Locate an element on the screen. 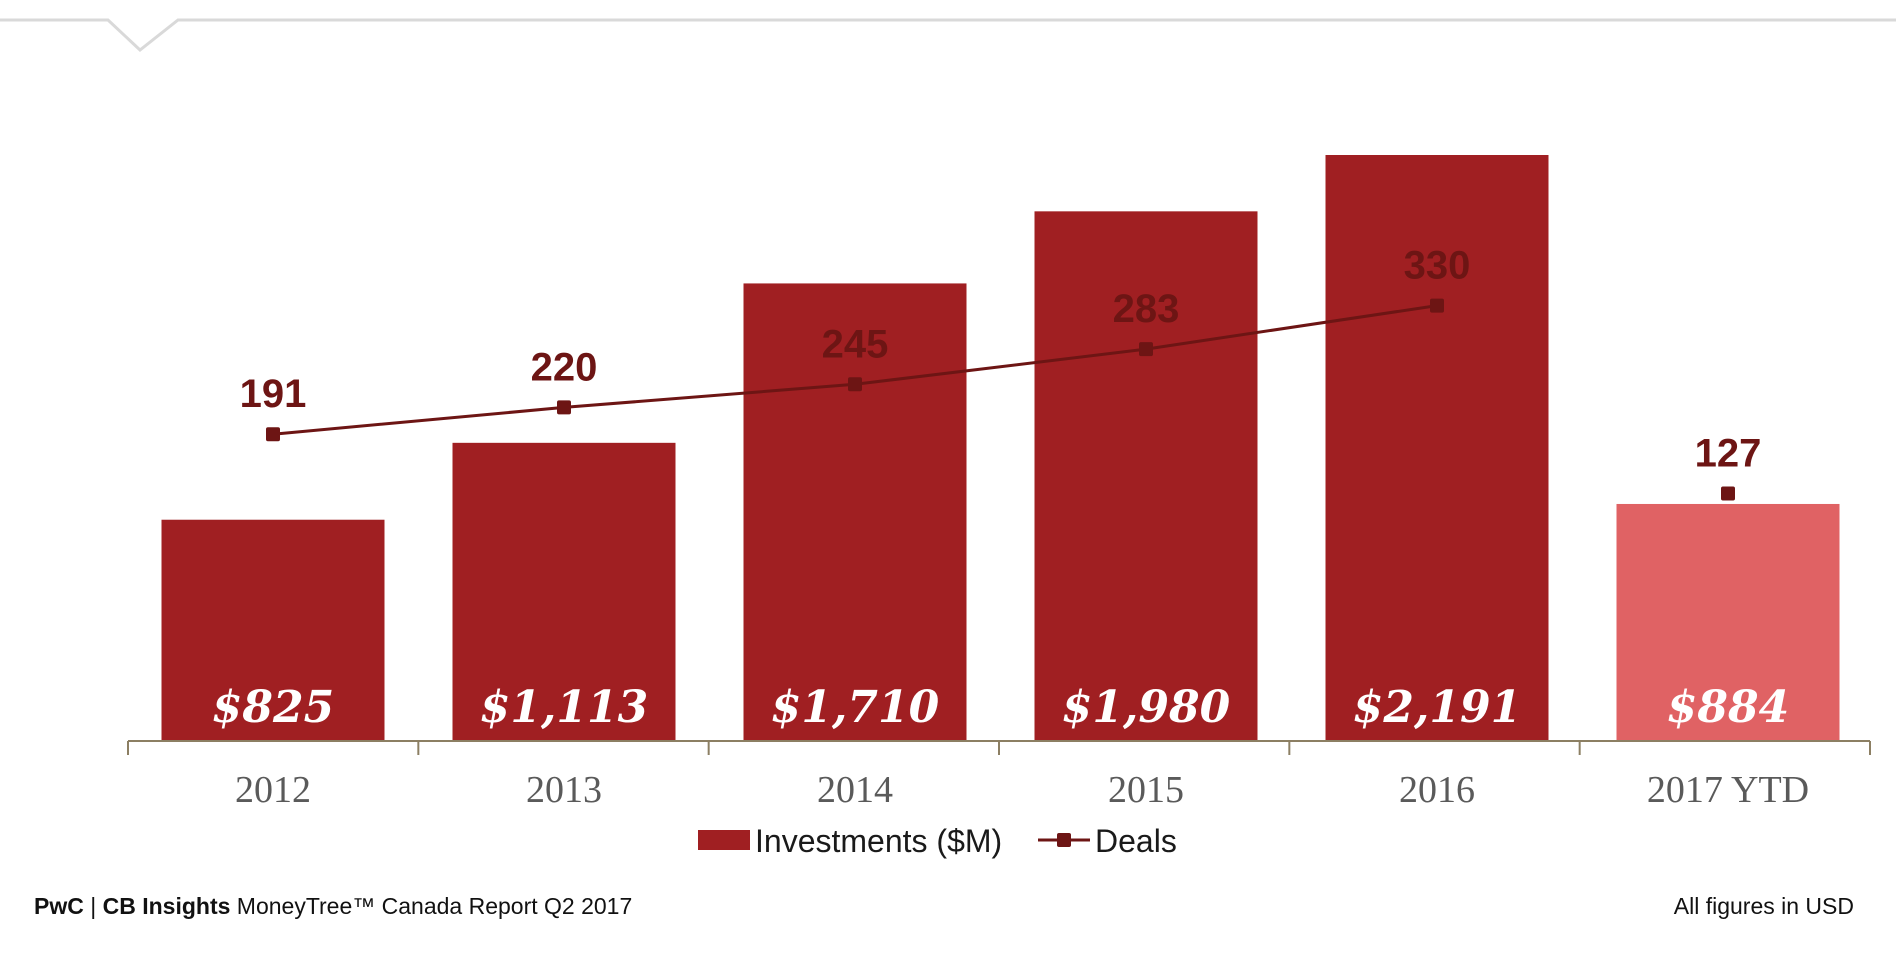 Image resolution: width=1896 pixels, height=960 pixels. bar-2016 is located at coordinates (1437, 447).